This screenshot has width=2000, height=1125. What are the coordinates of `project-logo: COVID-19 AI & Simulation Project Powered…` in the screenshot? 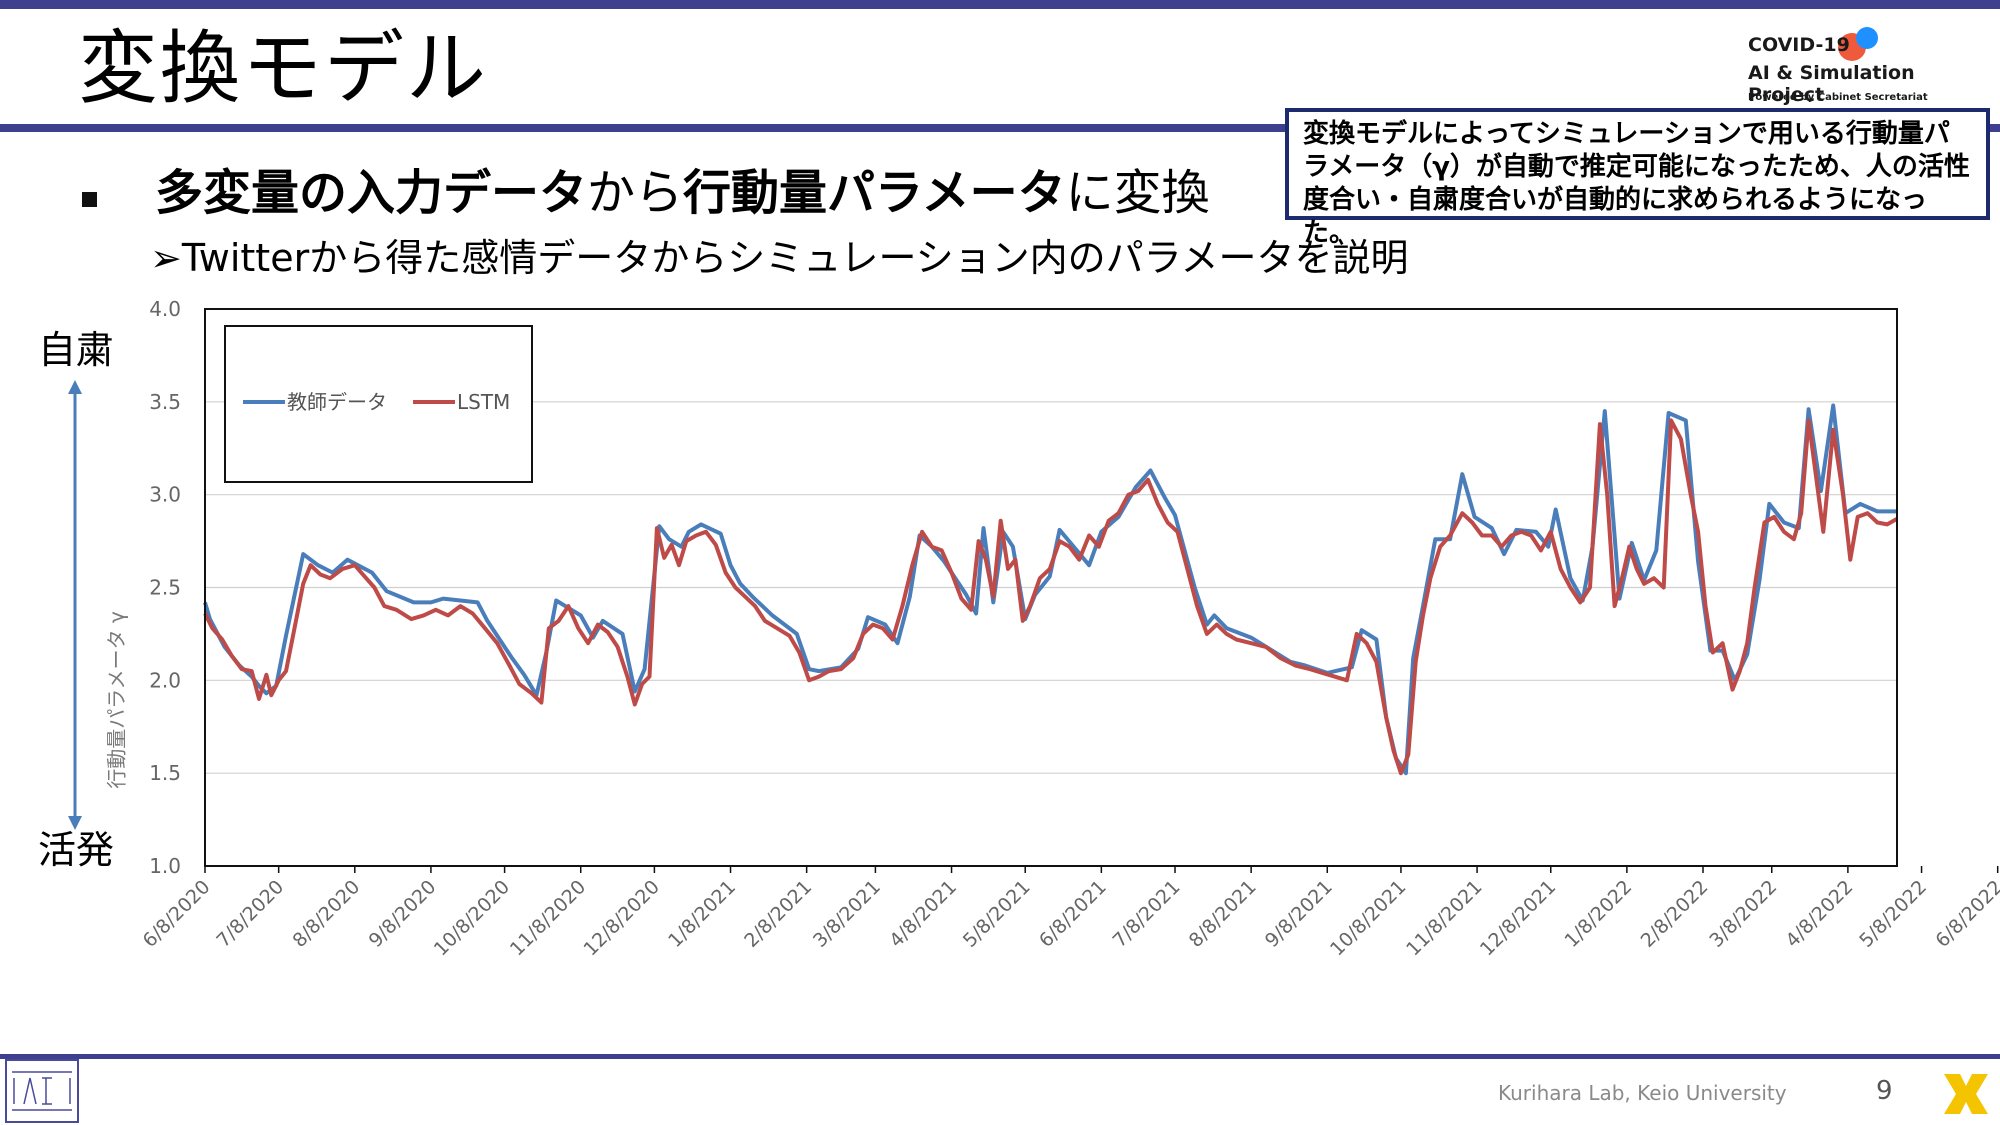 It's located at (1865, 67).